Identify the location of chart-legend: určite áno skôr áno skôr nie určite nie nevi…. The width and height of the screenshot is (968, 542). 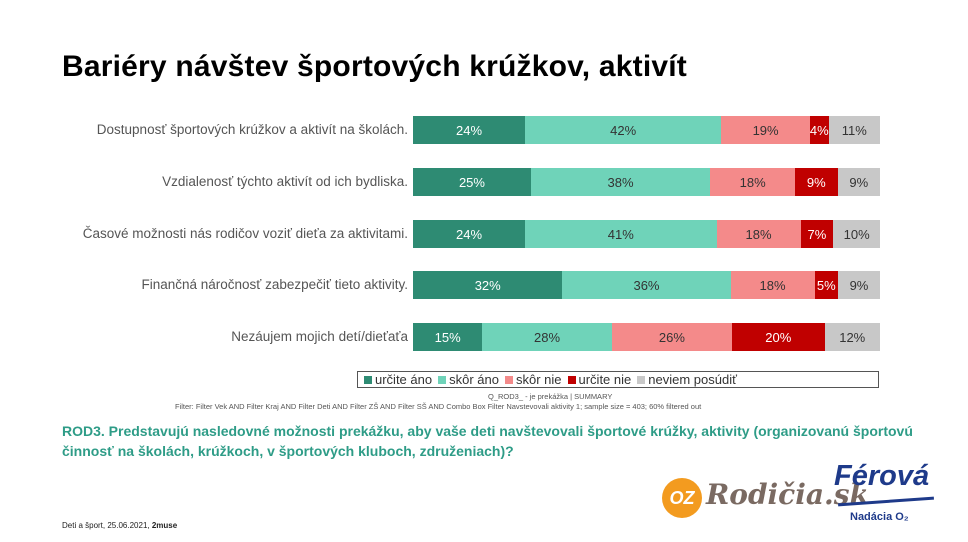
(618, 379).